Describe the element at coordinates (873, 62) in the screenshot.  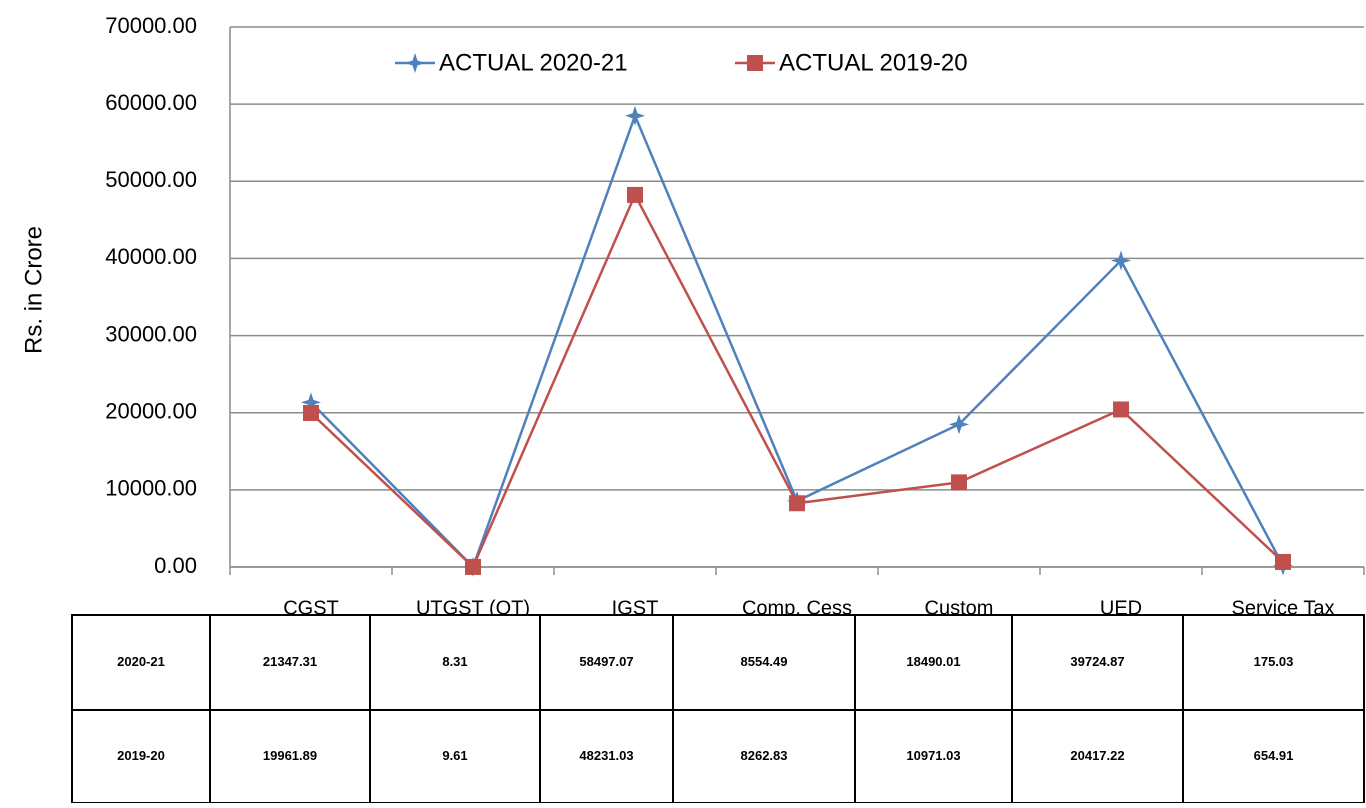
I see `legend-label: ACTUAL 2019-20` at that location.